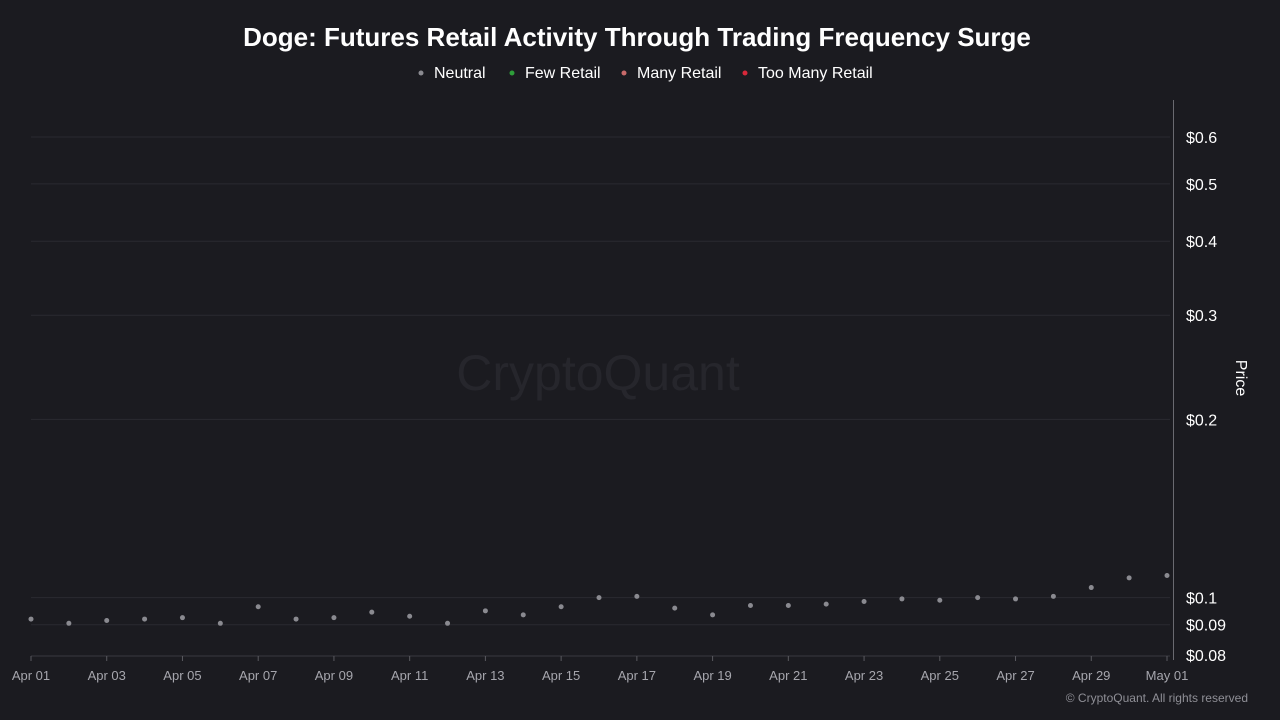  What do you see at coordinates (1201, 420) in the screenshot?
I see `y-tick-label: $0.2` at bounding box center [1201, 420].